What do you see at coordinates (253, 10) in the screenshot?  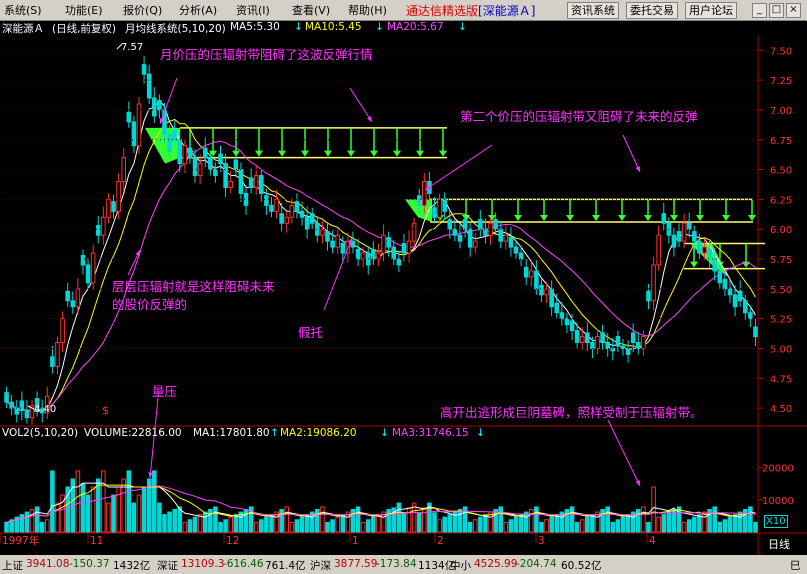 I see `menu-info: 资讯(I)` at bounding box center [253, 10].